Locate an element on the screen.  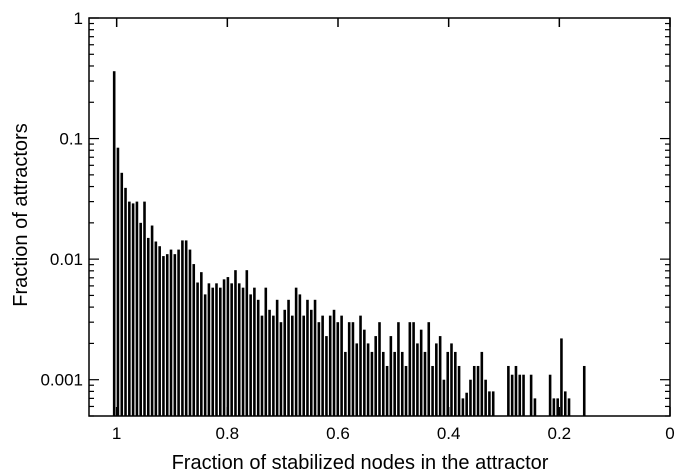
x-tick-label: 0.2 is located at coordinates (560, 433).